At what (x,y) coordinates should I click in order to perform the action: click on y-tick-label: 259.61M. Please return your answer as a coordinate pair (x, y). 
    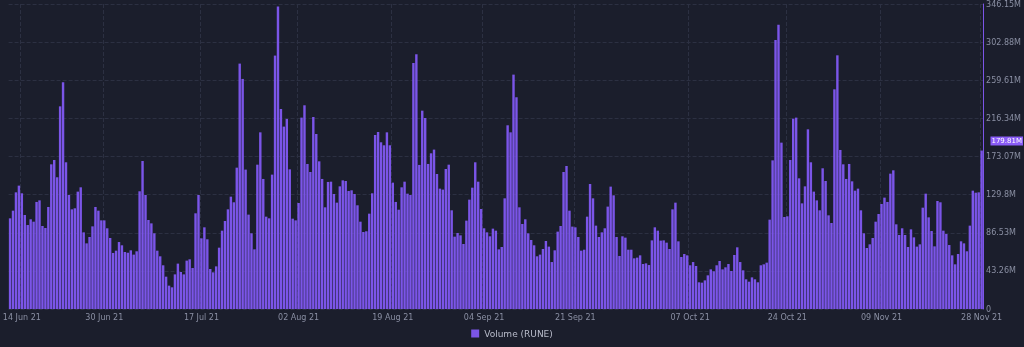
    Looking at the image, I should click on (1004, 80).